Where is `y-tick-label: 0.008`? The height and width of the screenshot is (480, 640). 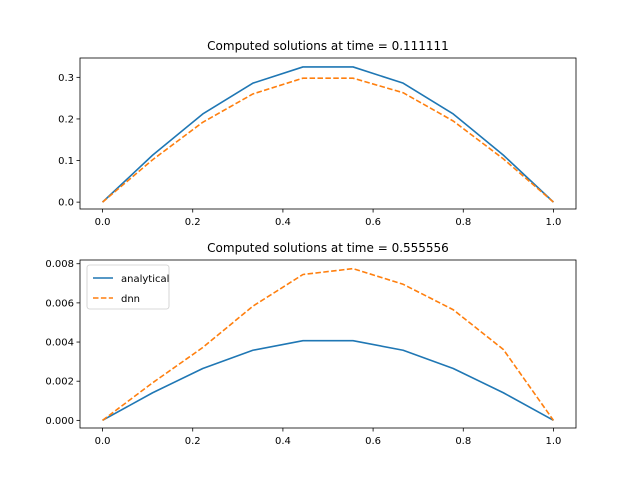 y-tick-label: 0.008 is located at coordinates (59, 264).